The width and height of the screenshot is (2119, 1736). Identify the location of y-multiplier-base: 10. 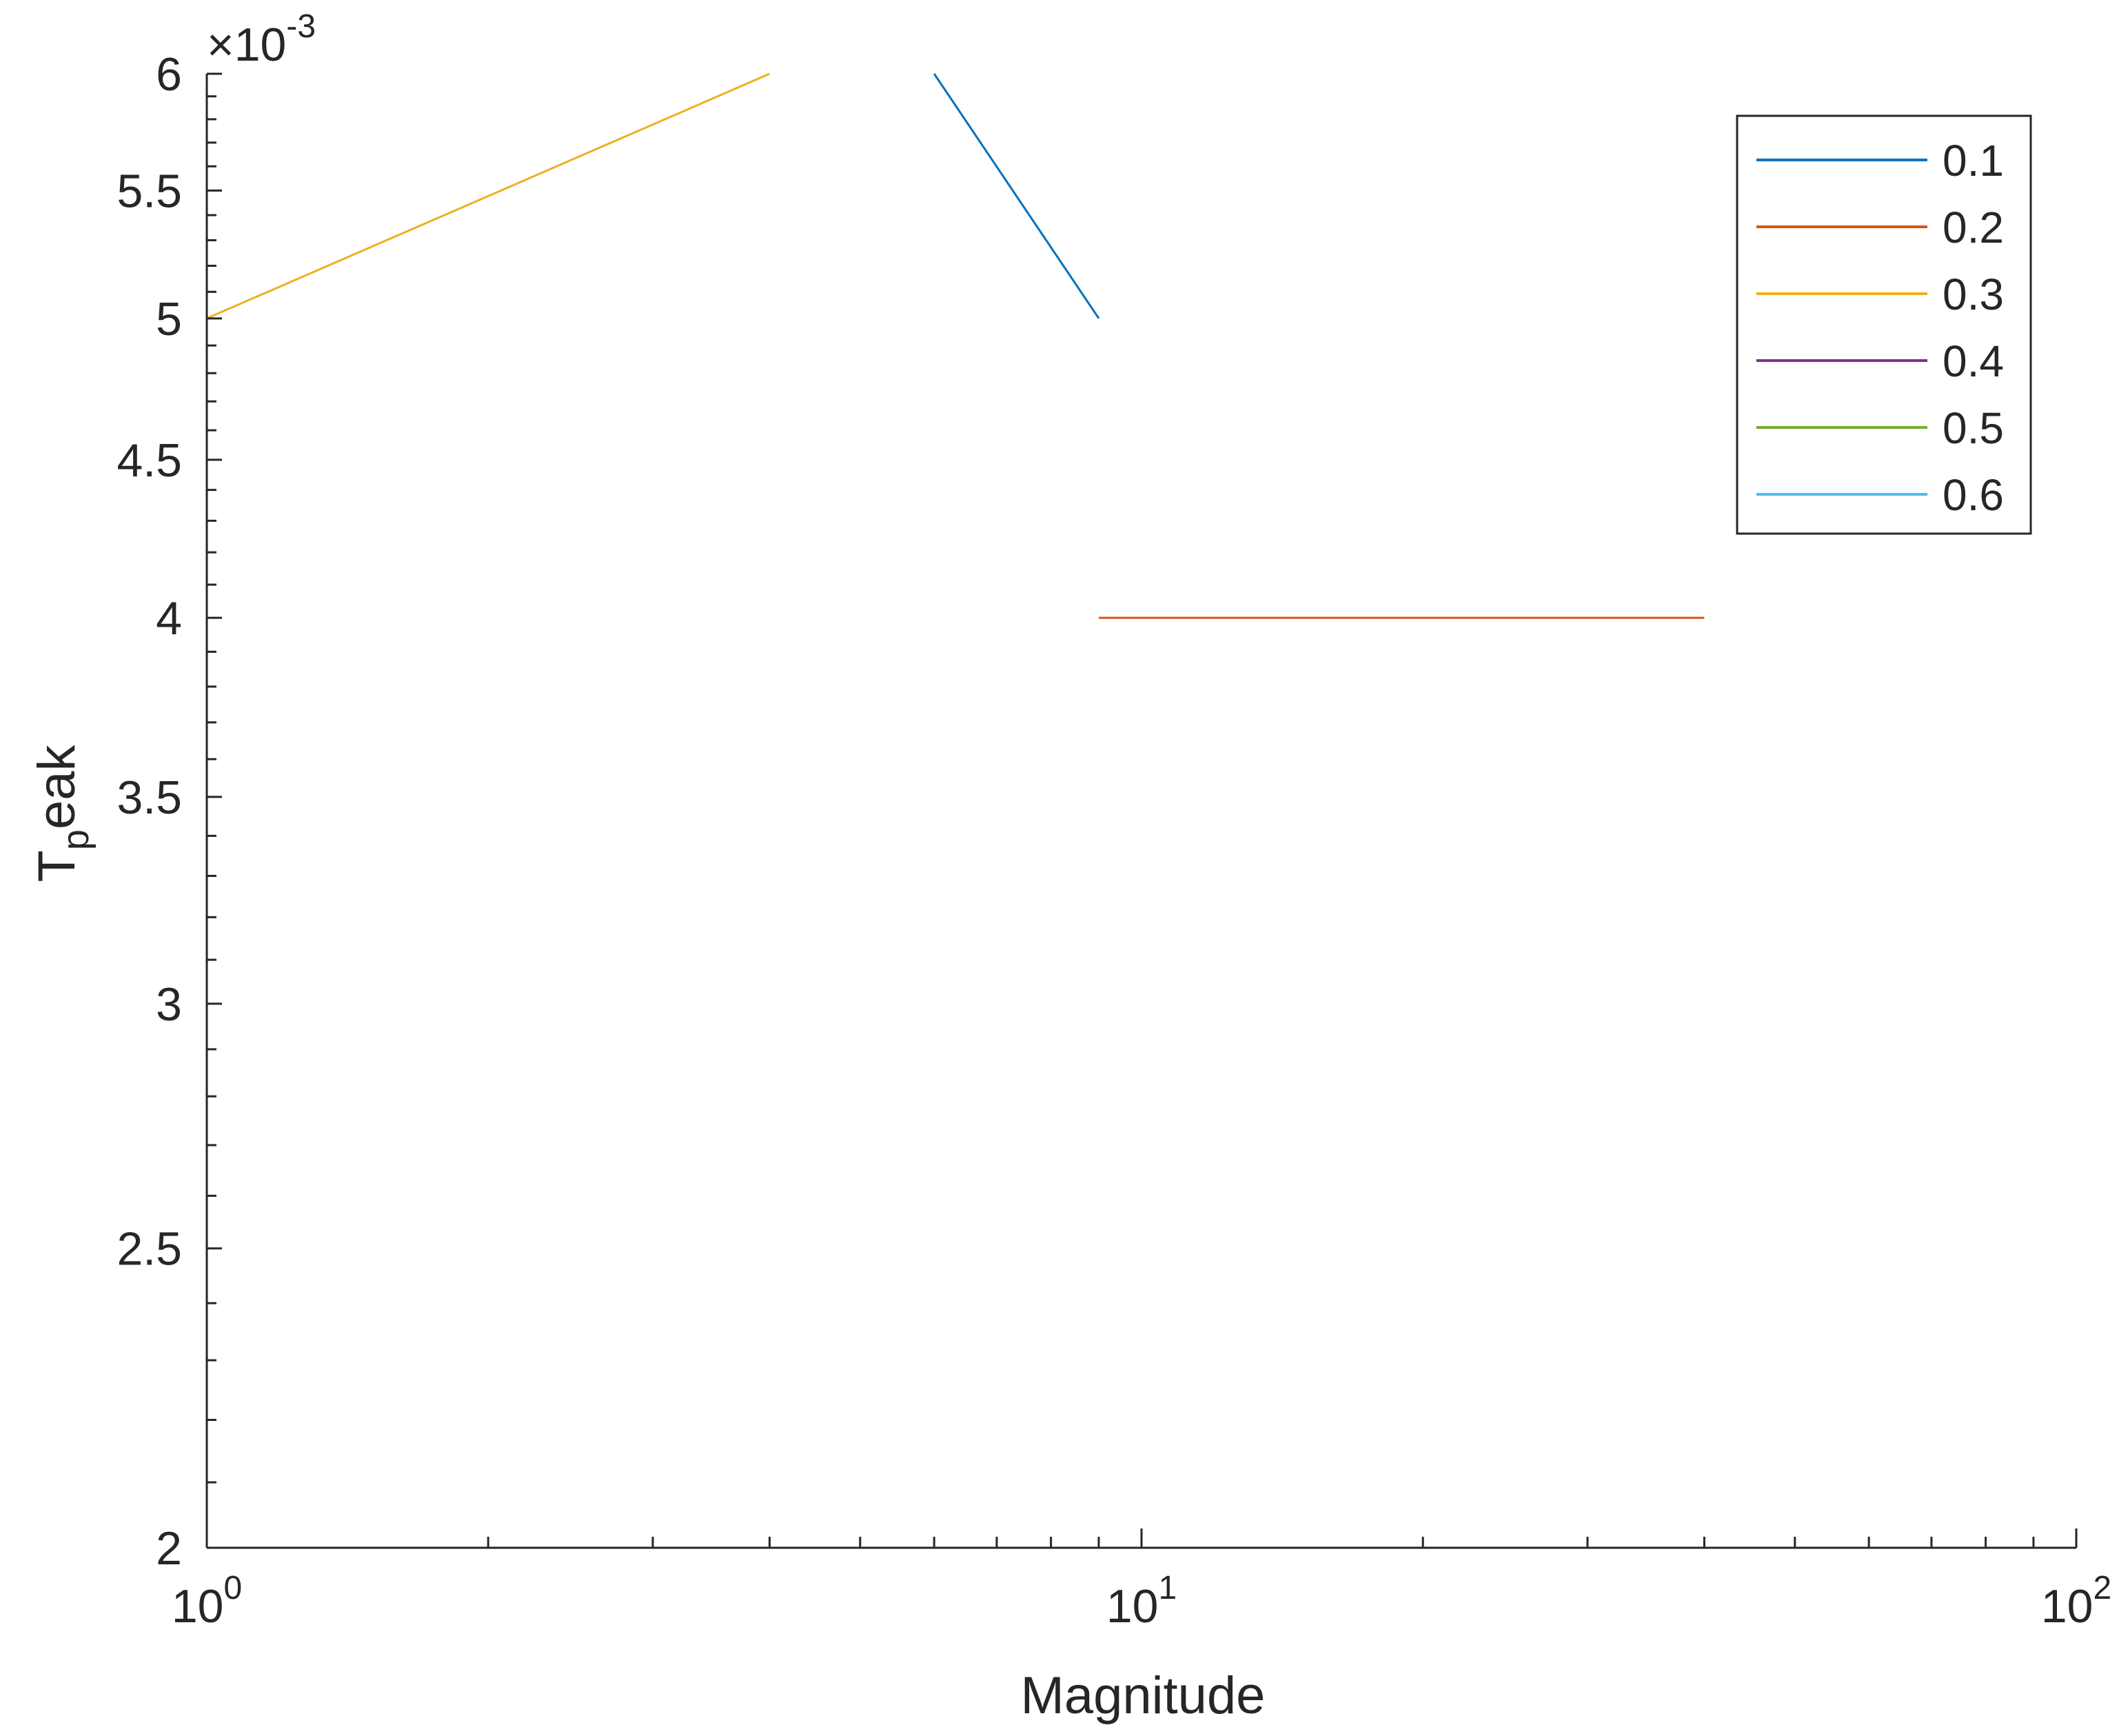
(260, 45).